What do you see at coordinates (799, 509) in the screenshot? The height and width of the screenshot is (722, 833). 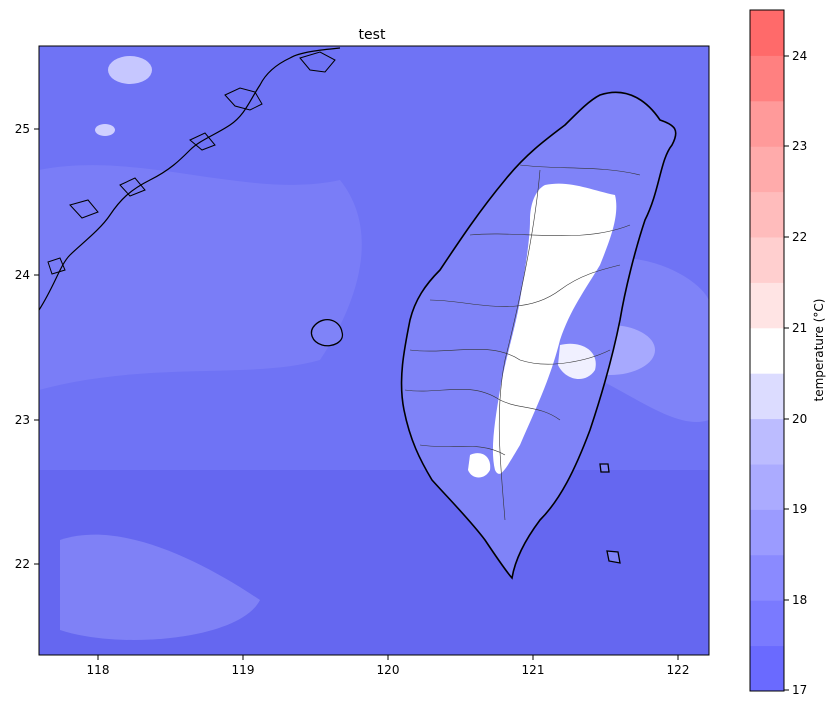 I see `colorbar-tick-label: 19` at bounding box center [799, 509].